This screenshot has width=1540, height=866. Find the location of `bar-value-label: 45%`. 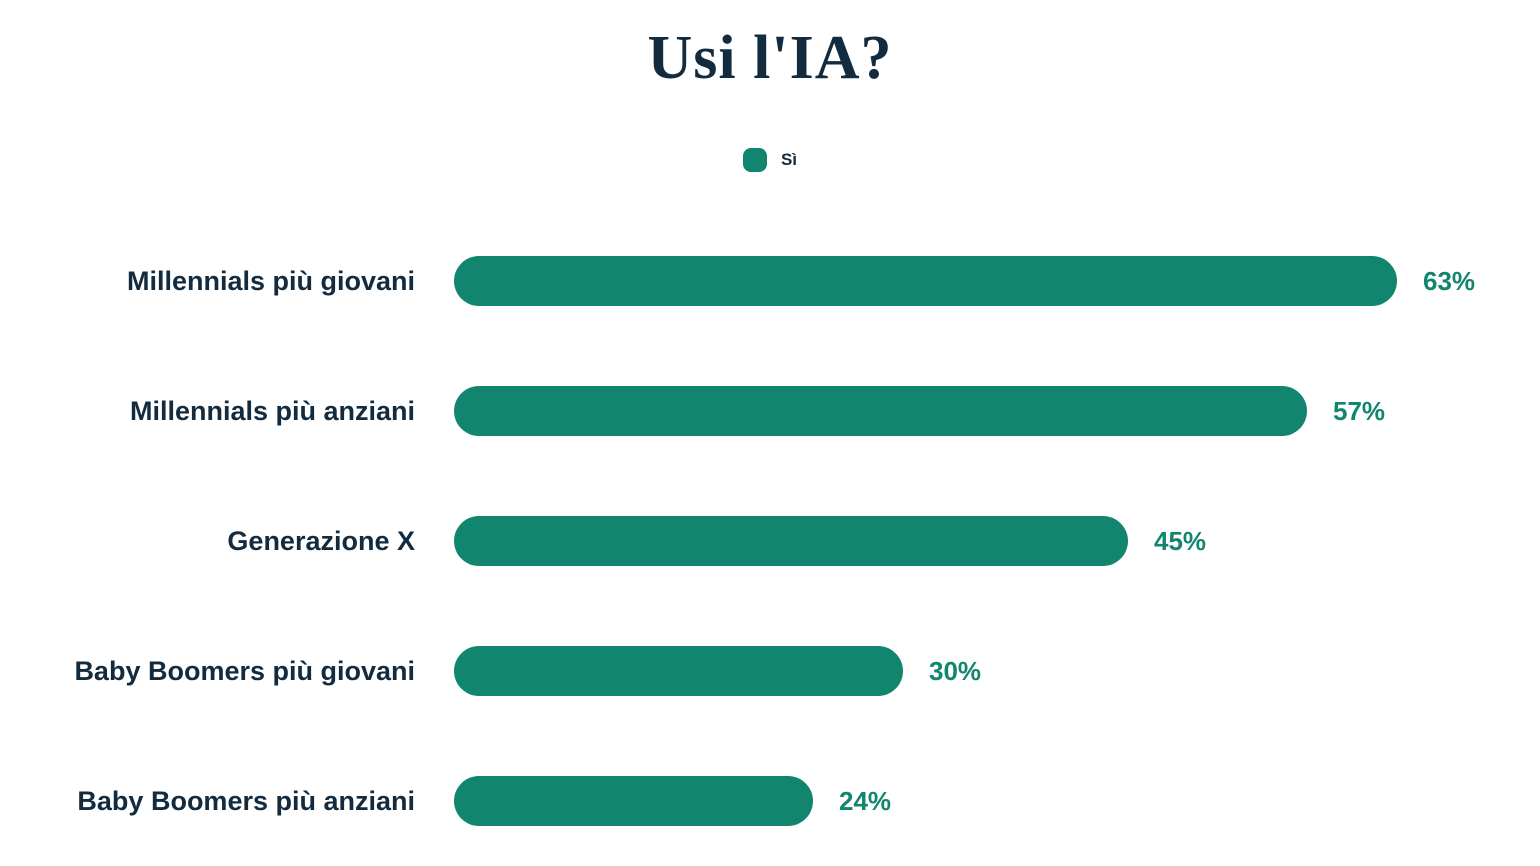

bar-value-label: 45% is located at coordinates (1180, 540).